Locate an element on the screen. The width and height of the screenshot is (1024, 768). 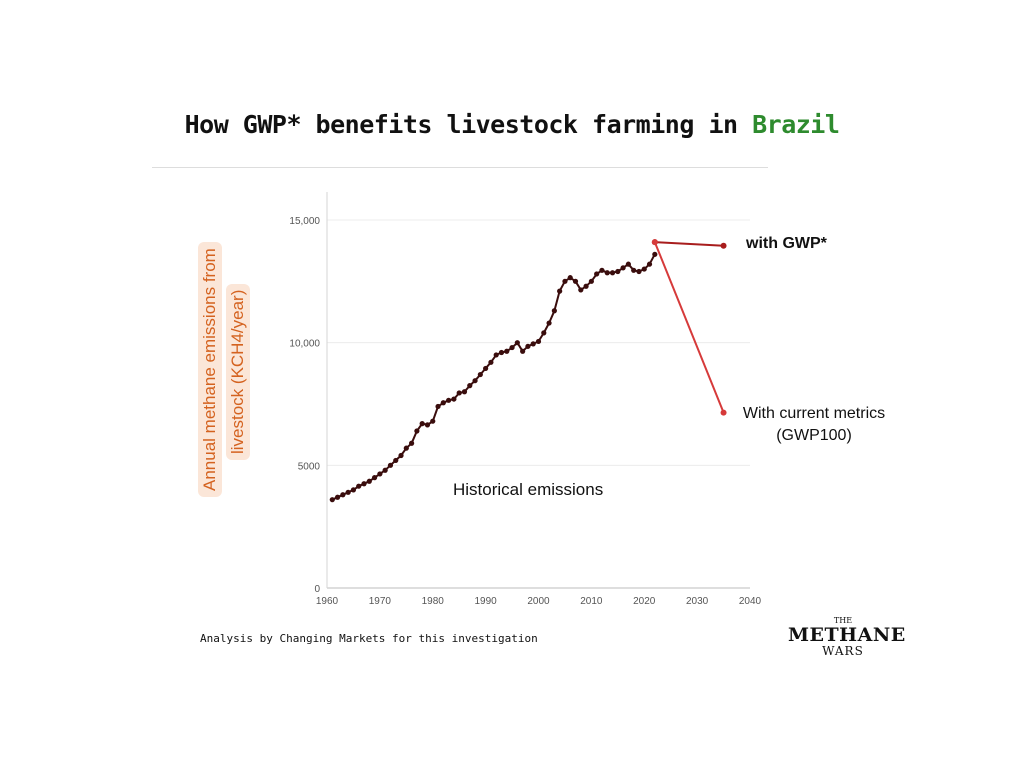
annotation-current-metrics: With current metrics (GWP100) is located at coordinates (814, 425).